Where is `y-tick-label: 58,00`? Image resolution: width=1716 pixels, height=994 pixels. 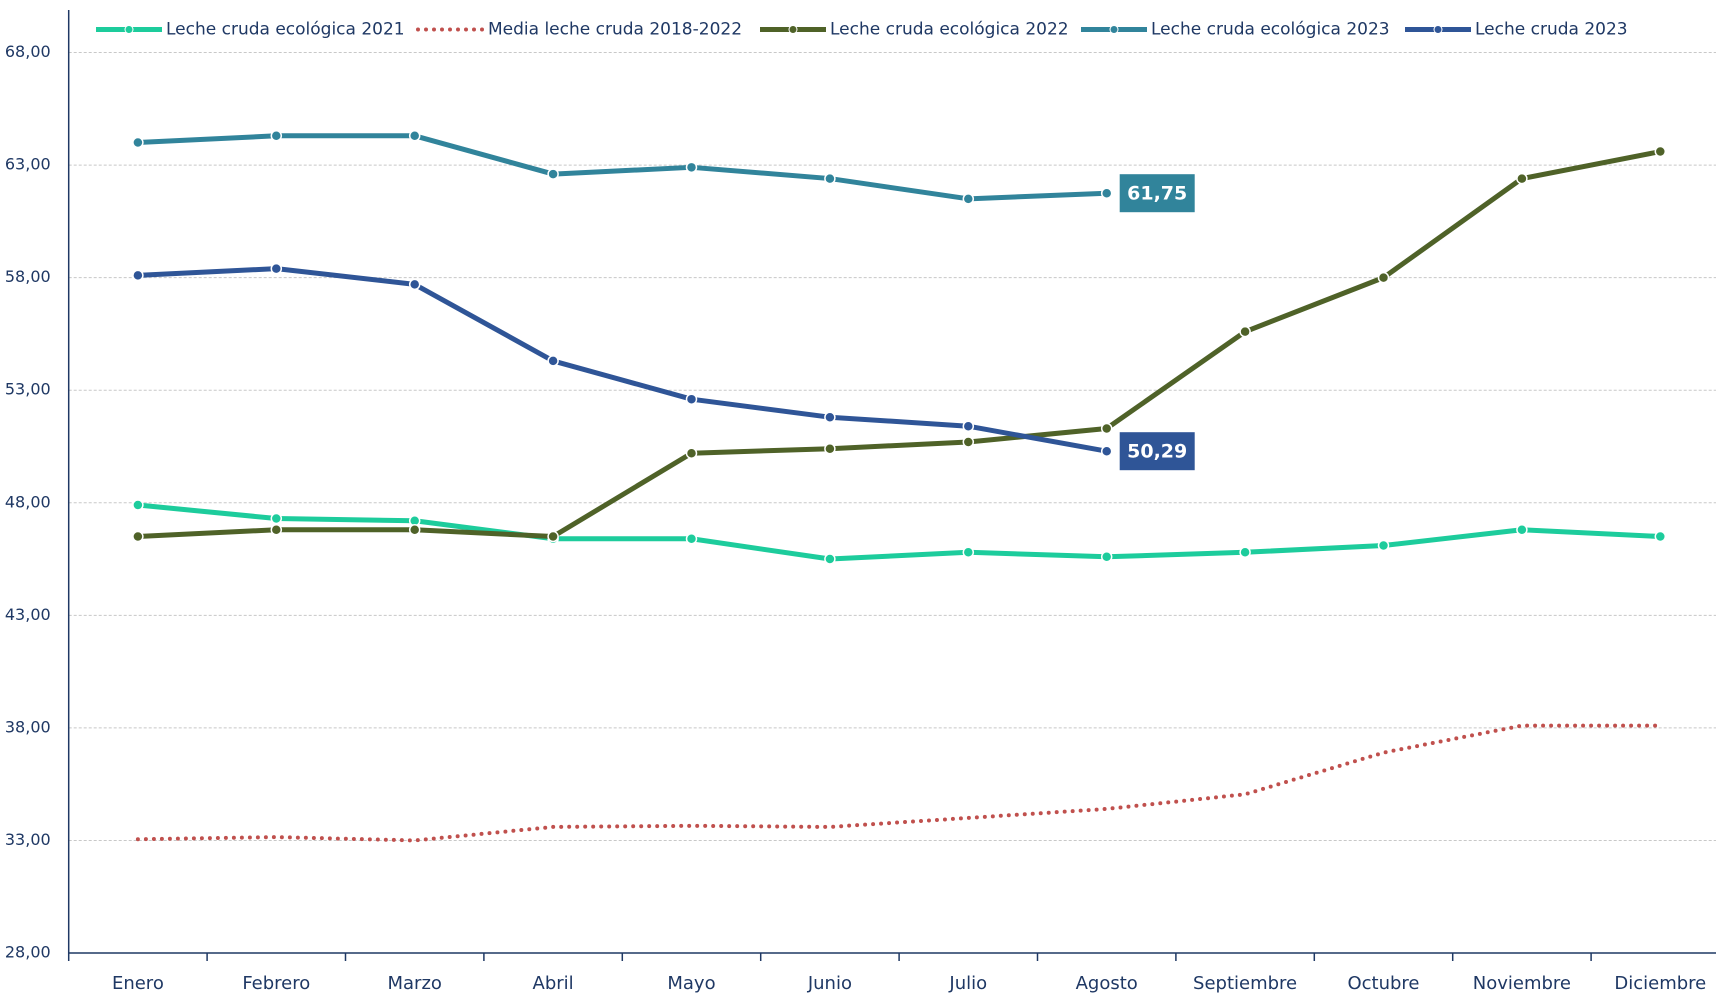 y-tick-label: 58,00 is located at coordinates (28, 276).